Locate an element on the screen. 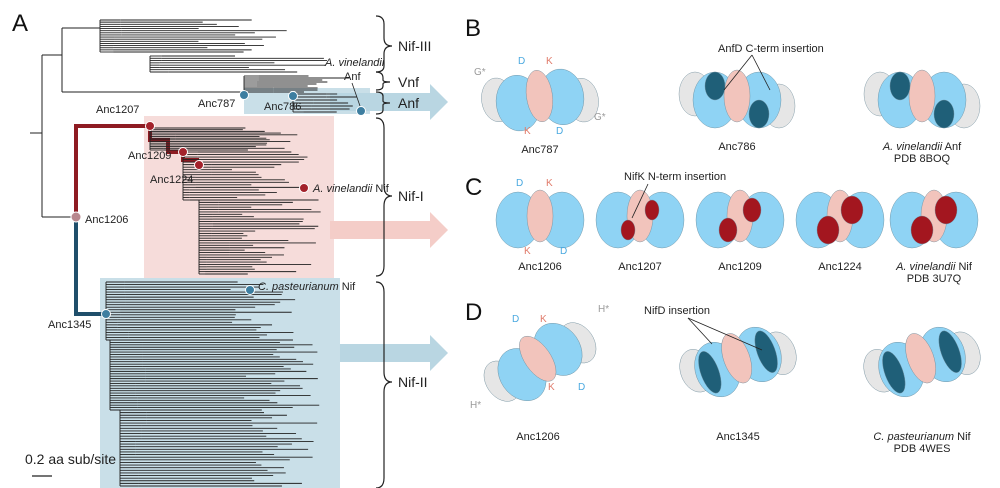  b-av-anf-suffix: Anf is located at coordinates (952, 147).